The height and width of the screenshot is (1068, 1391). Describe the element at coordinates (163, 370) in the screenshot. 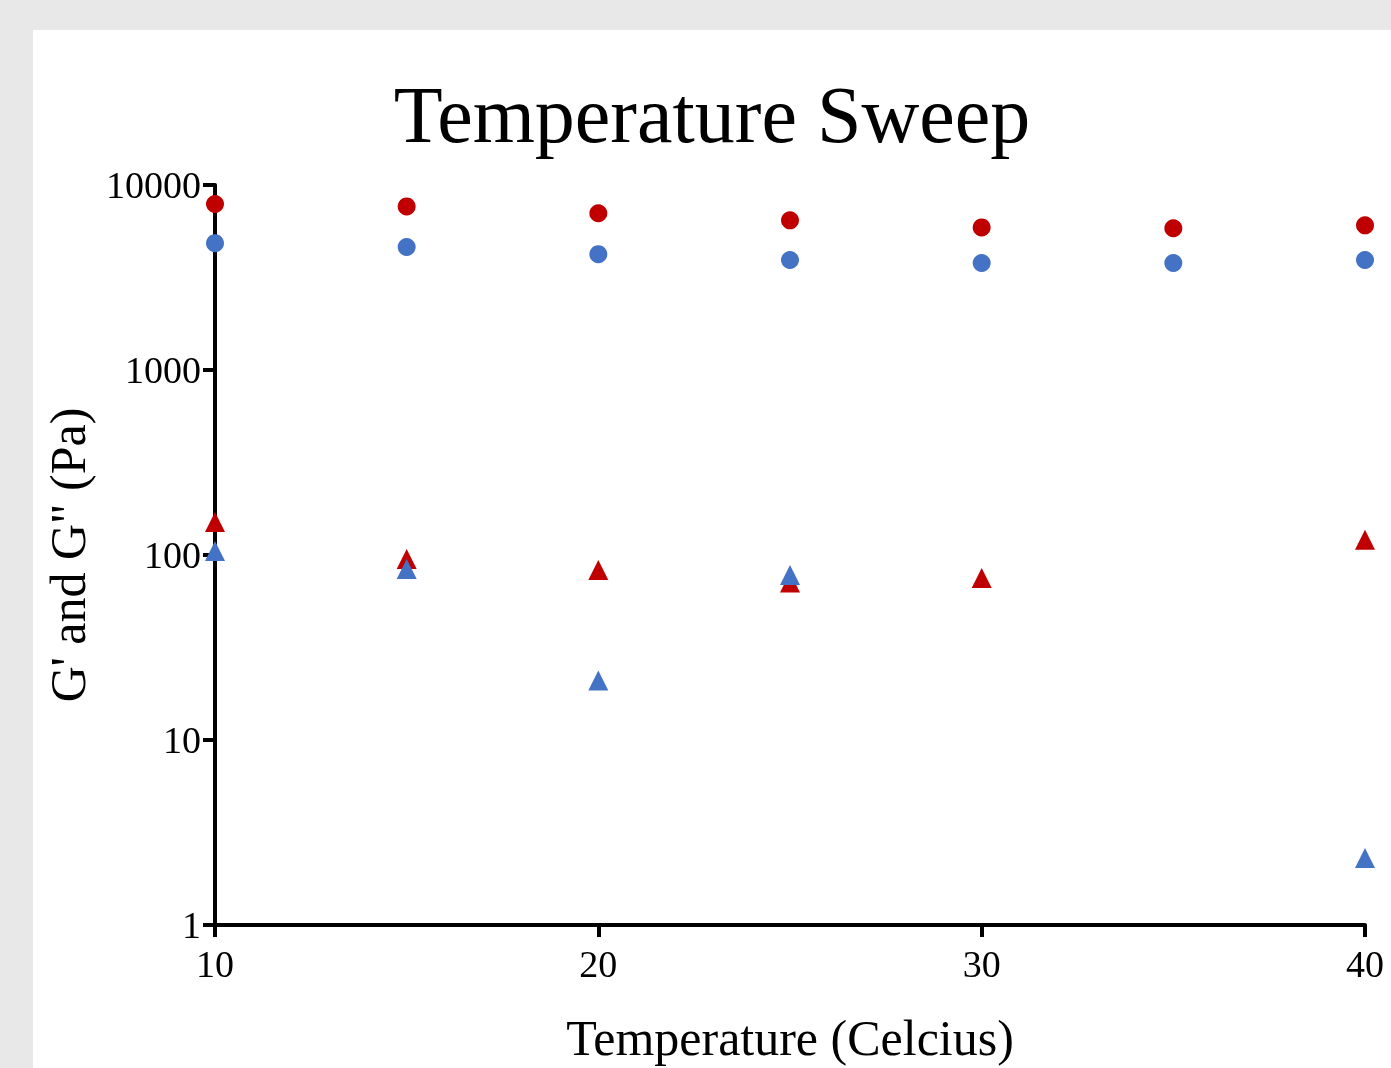

I see `y-tick-label: 1000` at that location.